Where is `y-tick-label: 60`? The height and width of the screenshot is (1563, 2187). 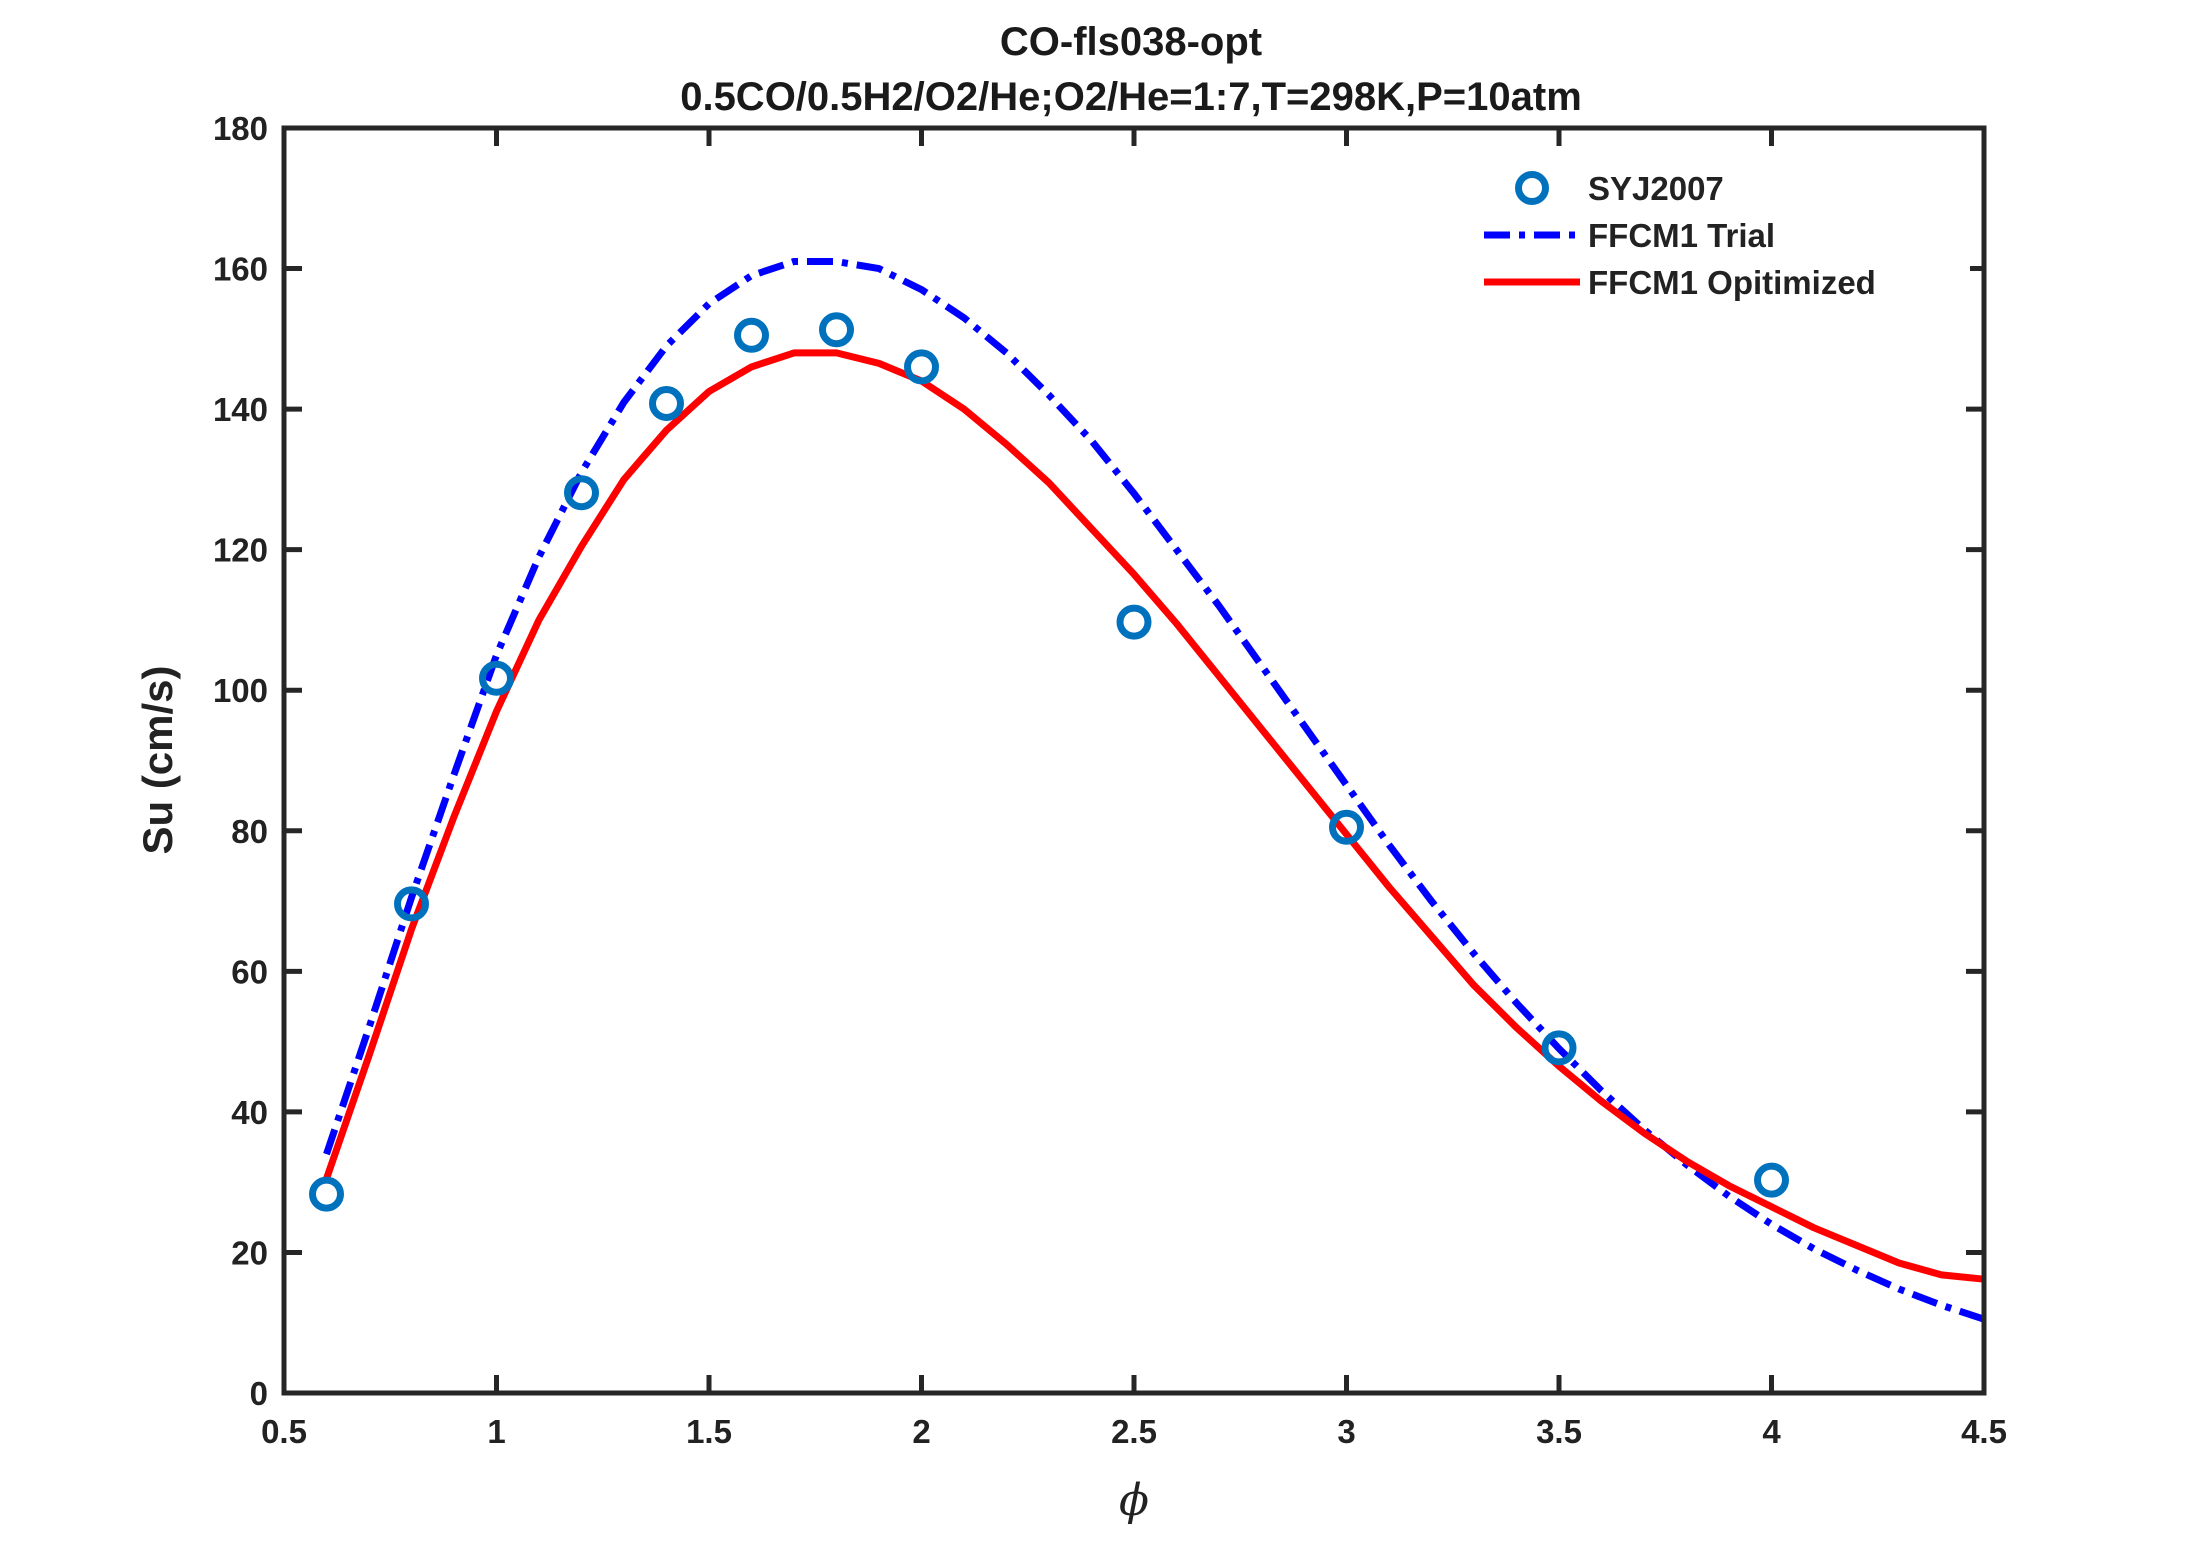 y-tick-label: 60 is located at coordinates (249, 971).